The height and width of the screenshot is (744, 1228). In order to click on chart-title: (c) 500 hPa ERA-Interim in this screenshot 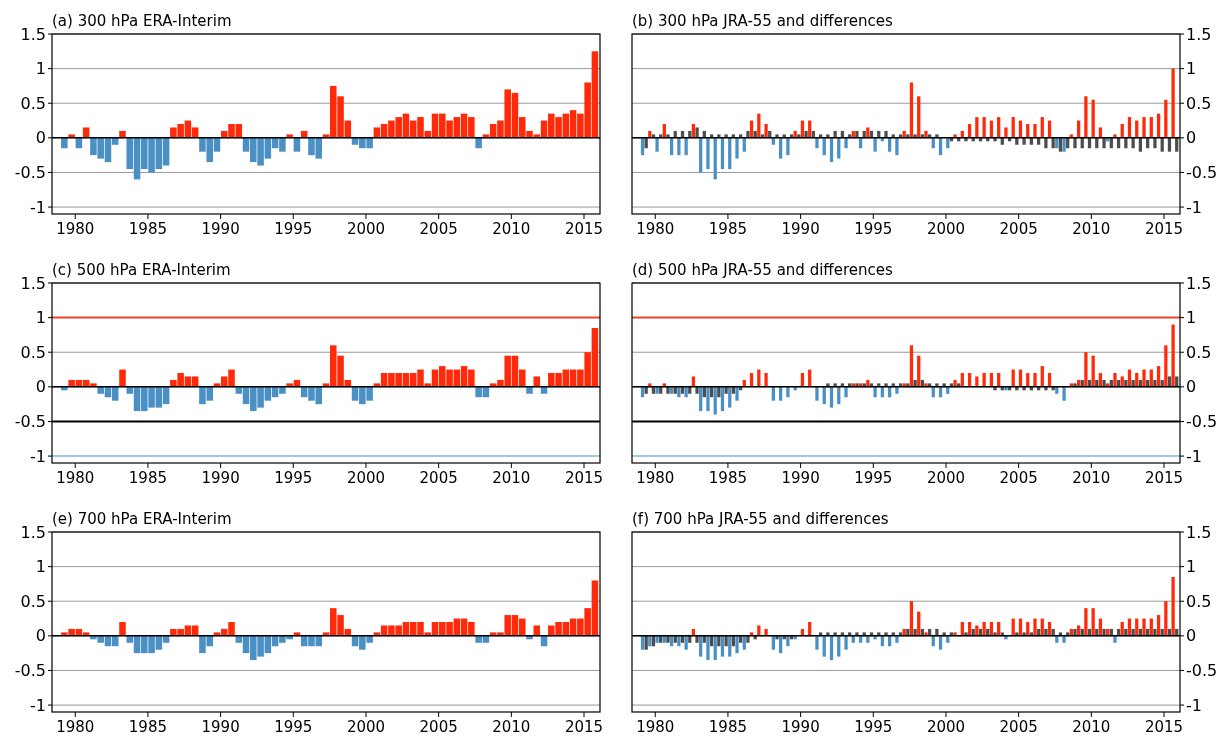, I will do `click(141, 270)`.